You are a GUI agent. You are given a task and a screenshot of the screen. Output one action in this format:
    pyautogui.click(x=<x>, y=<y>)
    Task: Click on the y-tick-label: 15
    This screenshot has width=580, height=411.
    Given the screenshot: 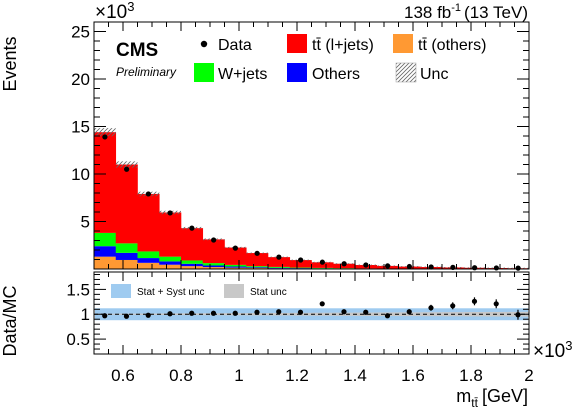 What is the action you would take?
    pyautogui.click(x=80, y=127)
    